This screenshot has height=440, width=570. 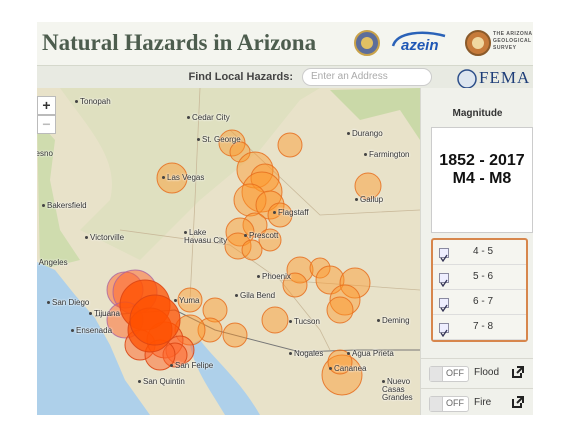 I want to click on page-title: Natural Hazards in Arizona, so click(x=179, y=42).